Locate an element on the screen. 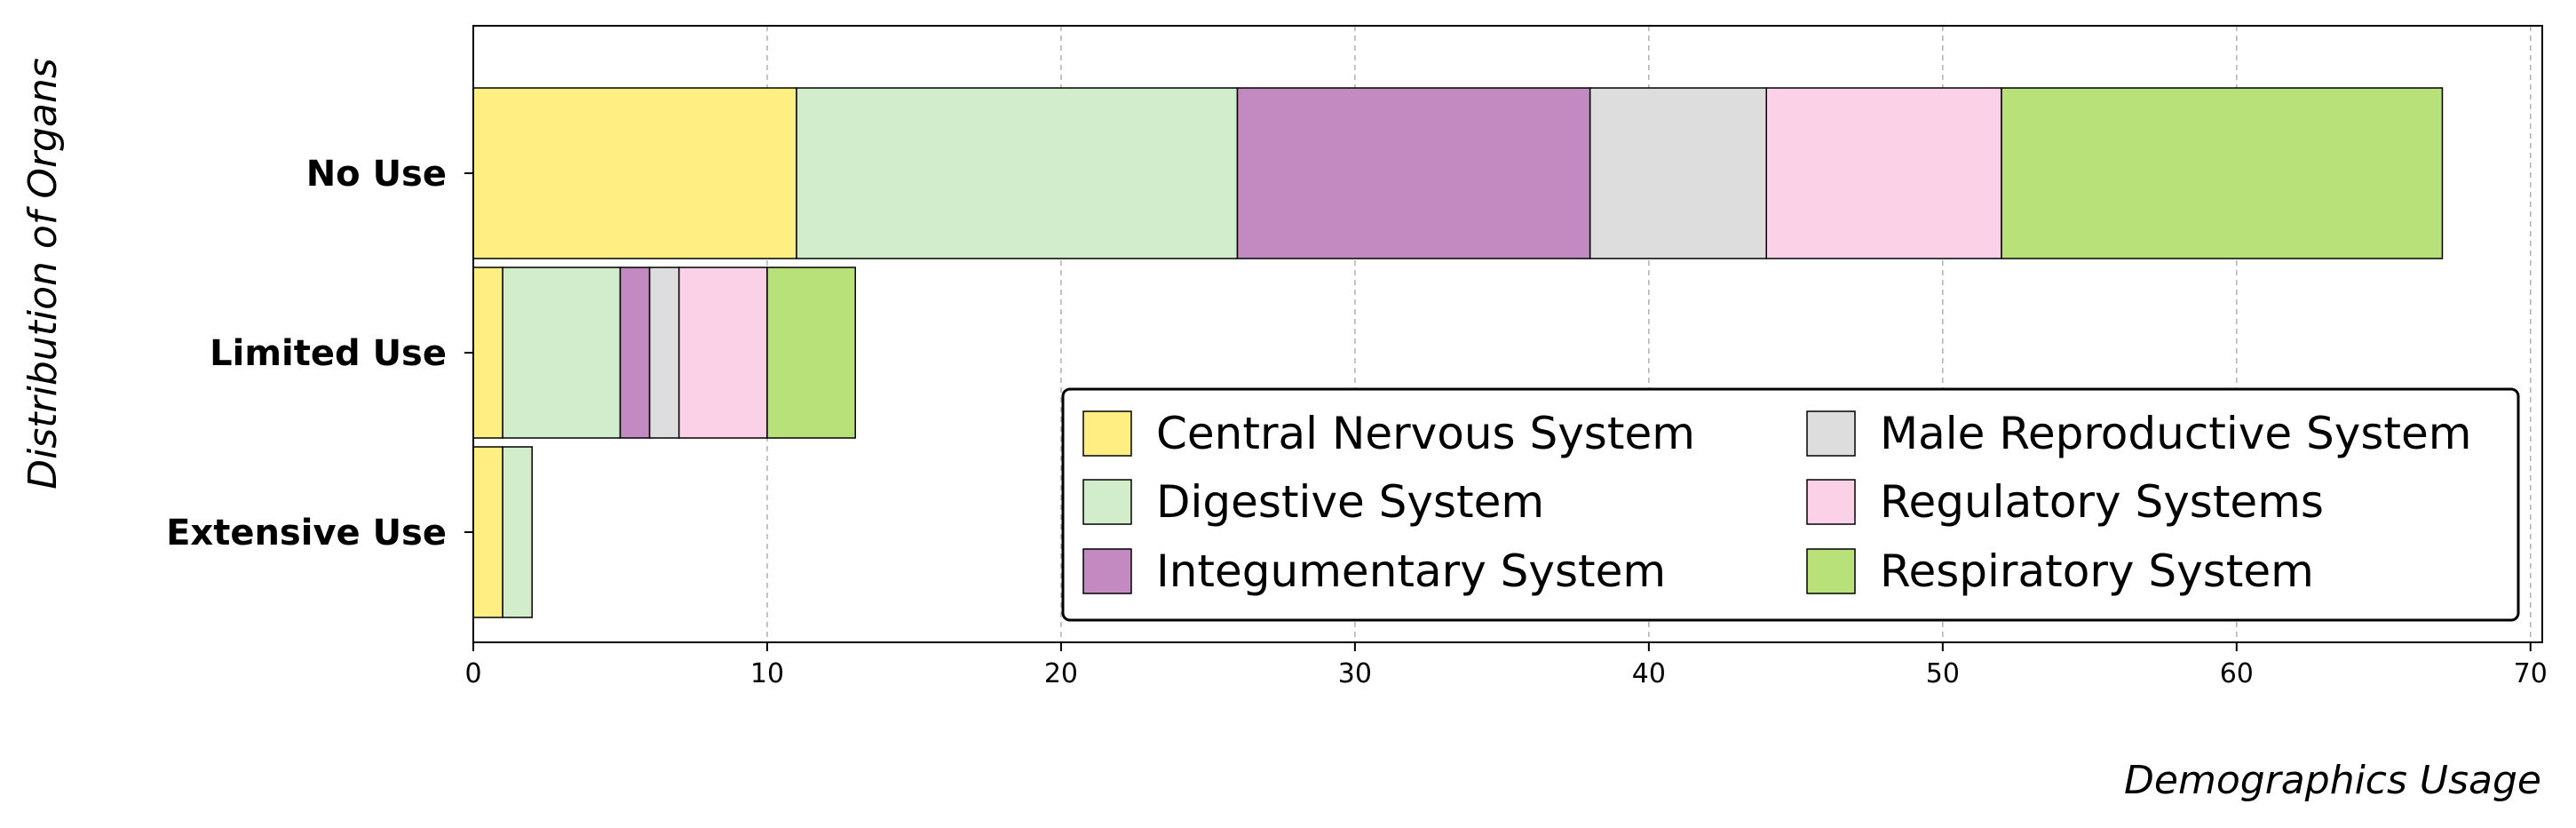 The width and height of the screenshot is (2576, 828). x-axis-title: Demographics Usage is located at coordinates (2333, 780).